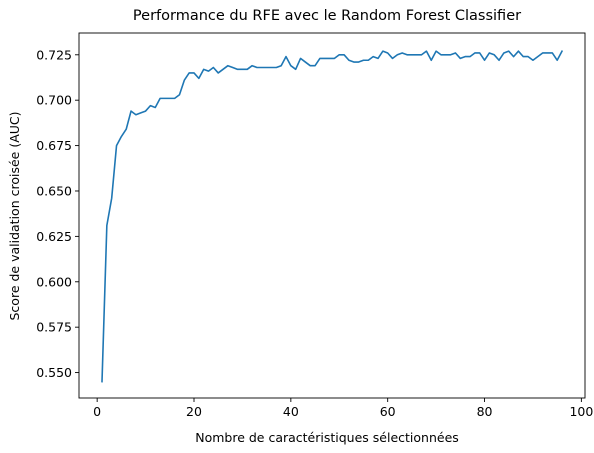  Describe the element at coordinates (54, 54) in the screenshot. I see `y-tick-label: 0.725` at that location.